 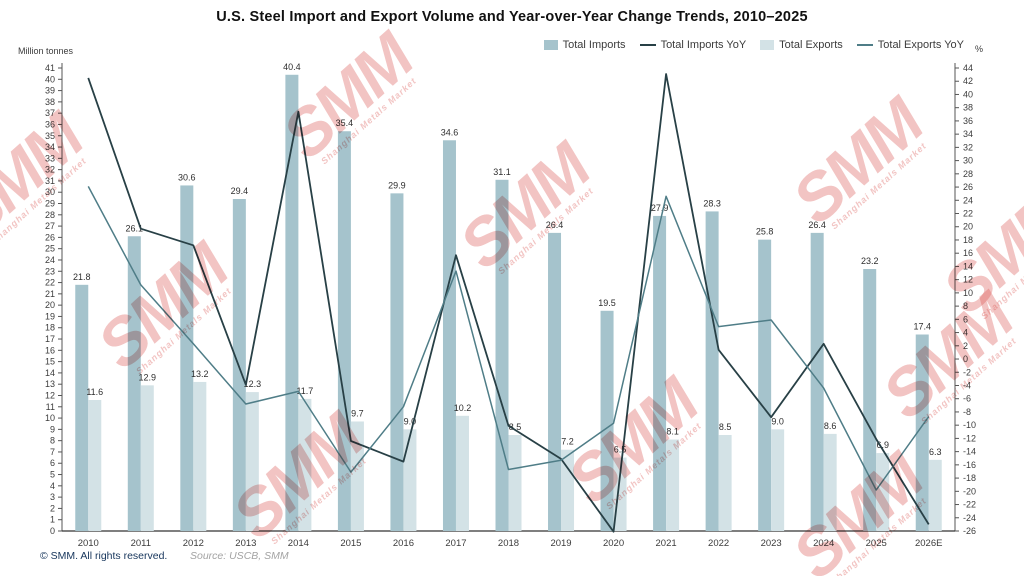 I want to click on left-axis-tick-label: 37, so click(x=50, y=113).